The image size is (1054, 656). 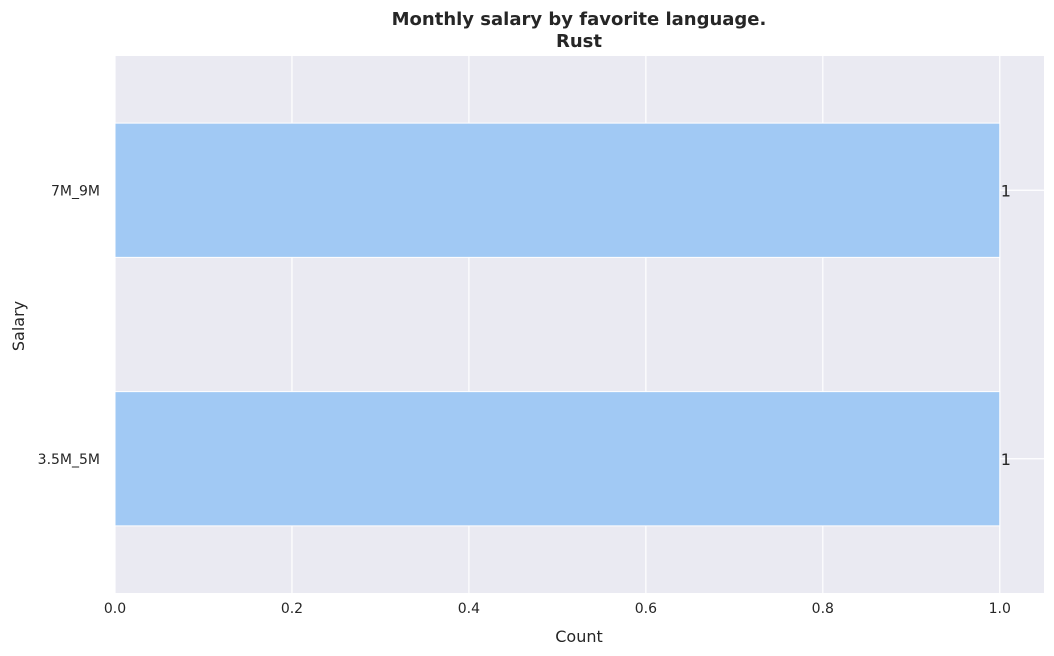 What do you see at coordinates (579, 19) in the screenshot?
I see `chart-title: Monthly salary by favorite language.` at bounding box center [579, 19].